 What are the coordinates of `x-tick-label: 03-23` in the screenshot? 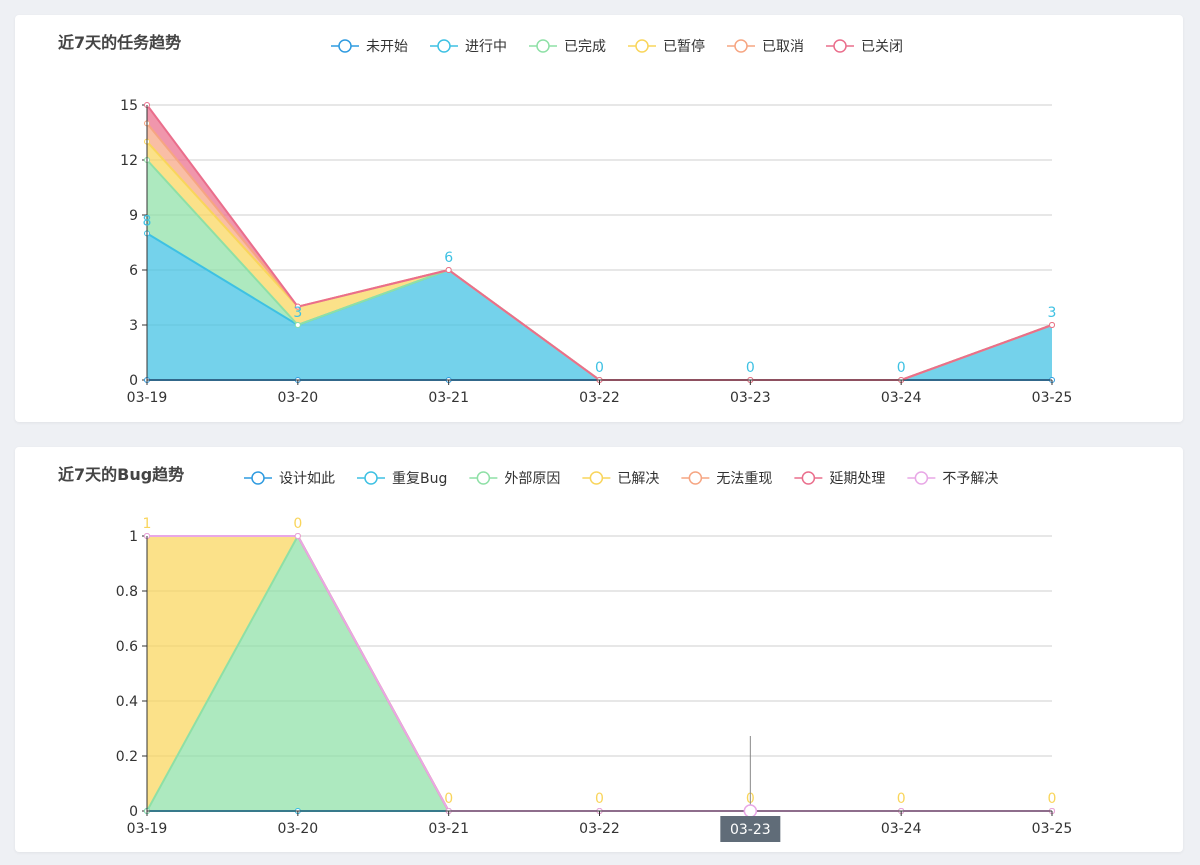 It's located at (750, 398).